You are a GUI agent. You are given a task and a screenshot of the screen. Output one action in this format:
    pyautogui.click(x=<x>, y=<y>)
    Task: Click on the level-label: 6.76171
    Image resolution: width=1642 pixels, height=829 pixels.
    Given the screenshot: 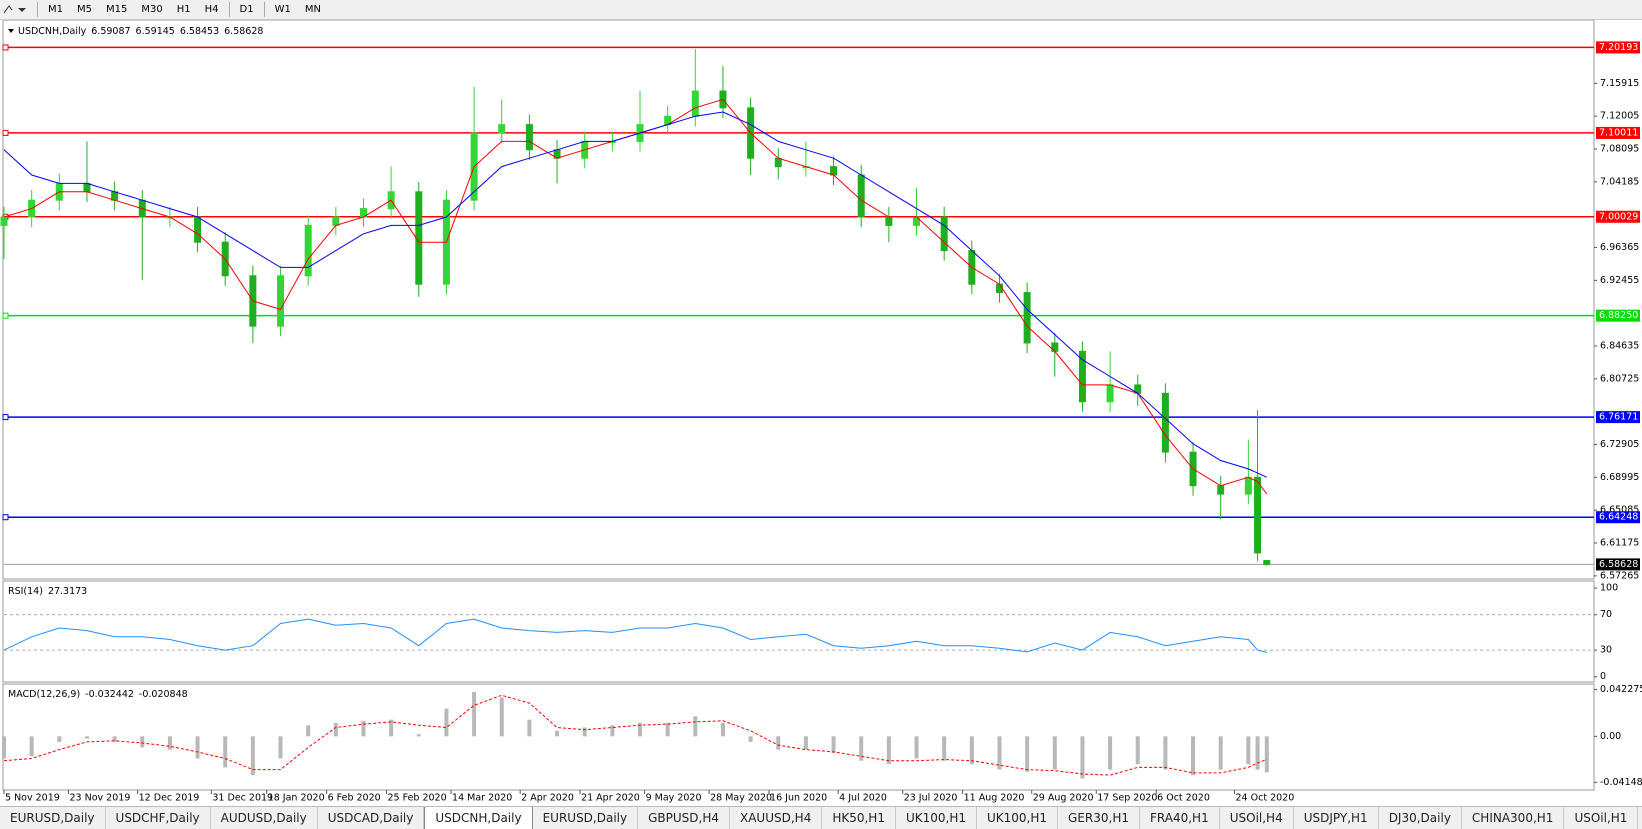 What is the action you would take?
    pyautogui.click(x=1618, y=417)
    